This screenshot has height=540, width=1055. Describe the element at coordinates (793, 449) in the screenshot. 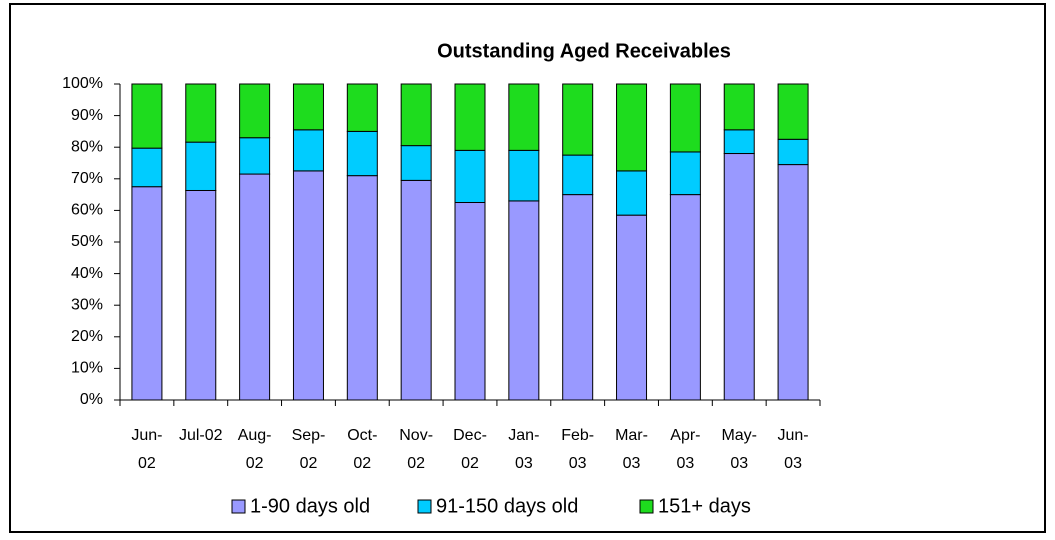

I see `x-tick-label: Jun- 03` at that location.